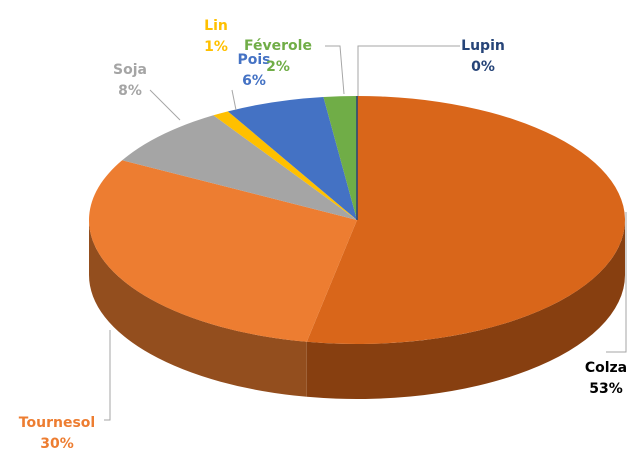 The height and width of the screenshot is (453, 632). I want to click on category-label: Tournesol, so click(57, 423).